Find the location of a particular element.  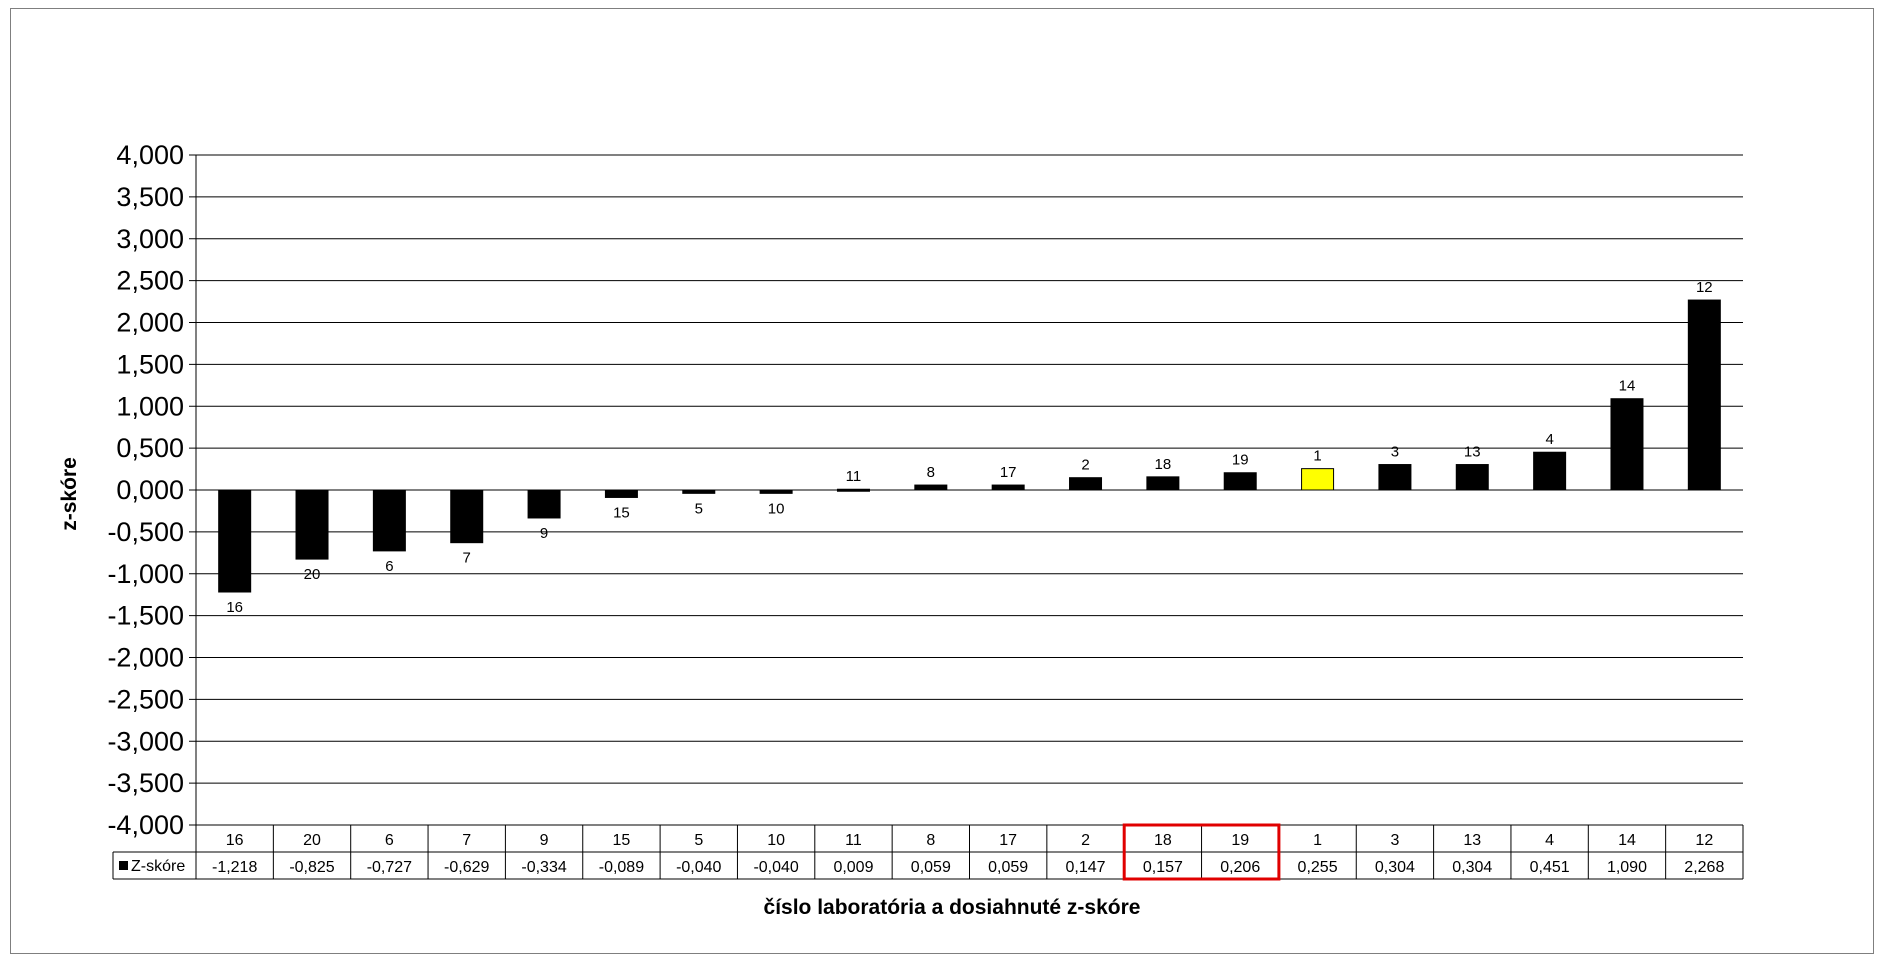

table-value: 0,147 is located at coordinates (1086, 867).